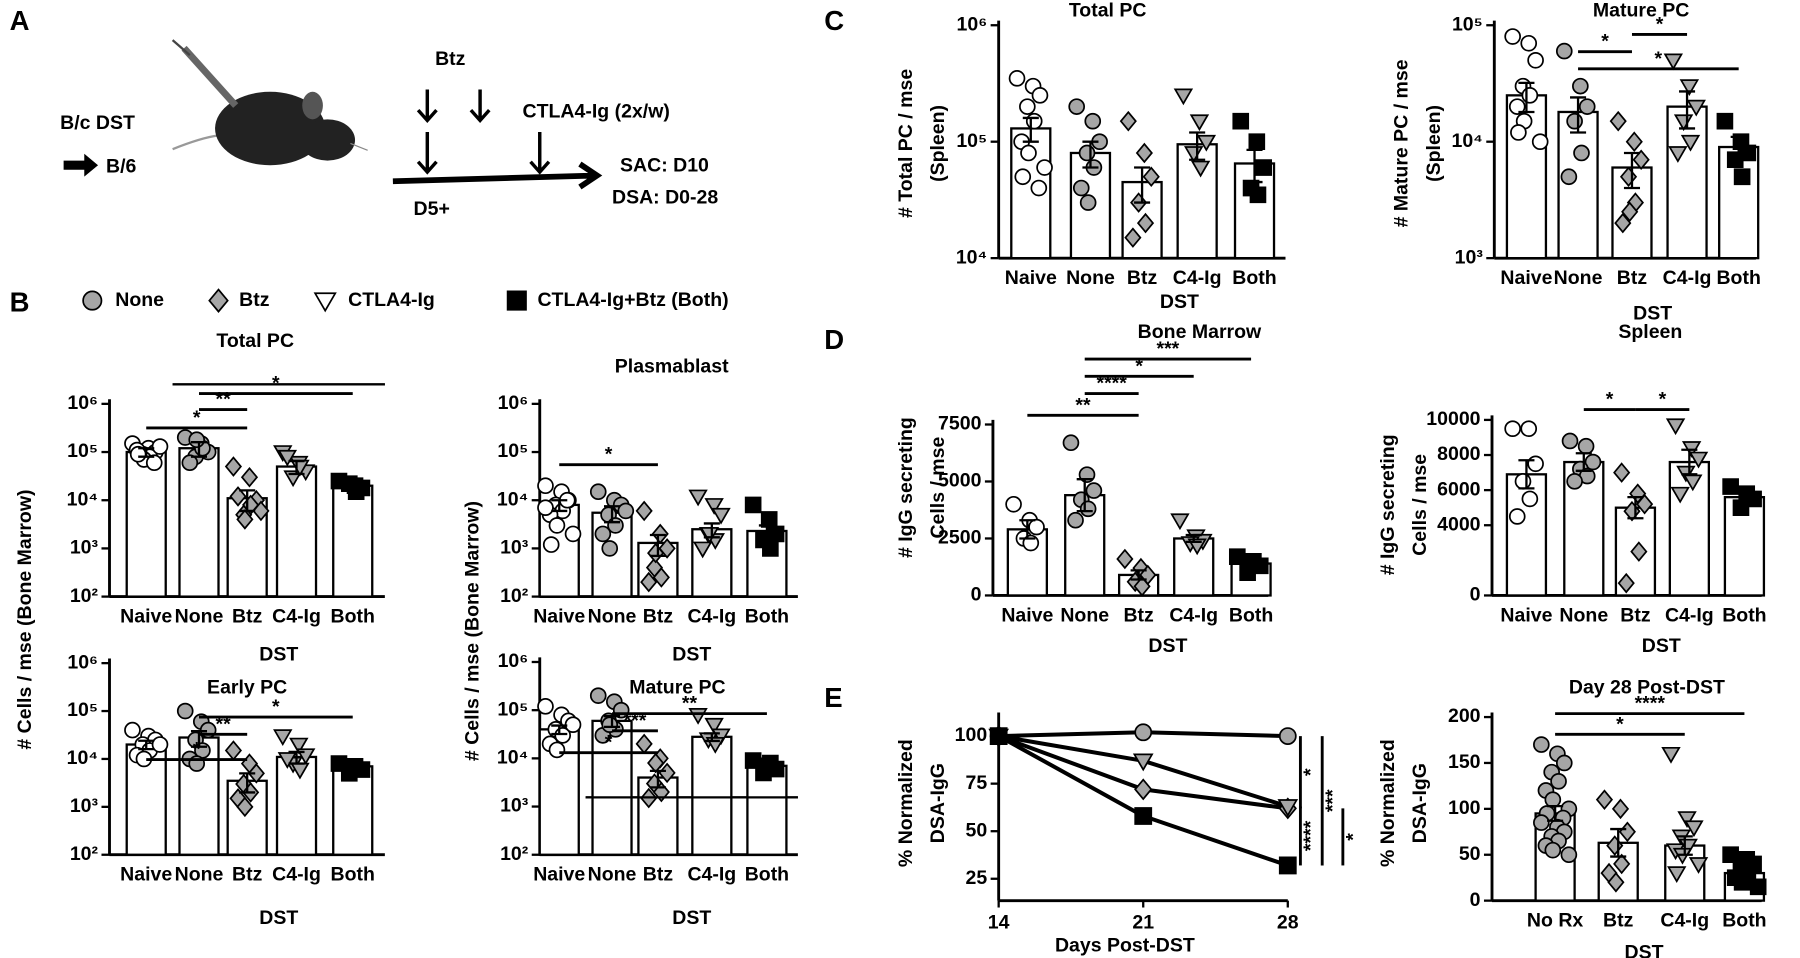 This screenshot has height=958, width=1800. What do you see at coordinates (513, 403) in the screenshot?
I see `y-tick-label: 10⁶` at bounding box center [513, 403].